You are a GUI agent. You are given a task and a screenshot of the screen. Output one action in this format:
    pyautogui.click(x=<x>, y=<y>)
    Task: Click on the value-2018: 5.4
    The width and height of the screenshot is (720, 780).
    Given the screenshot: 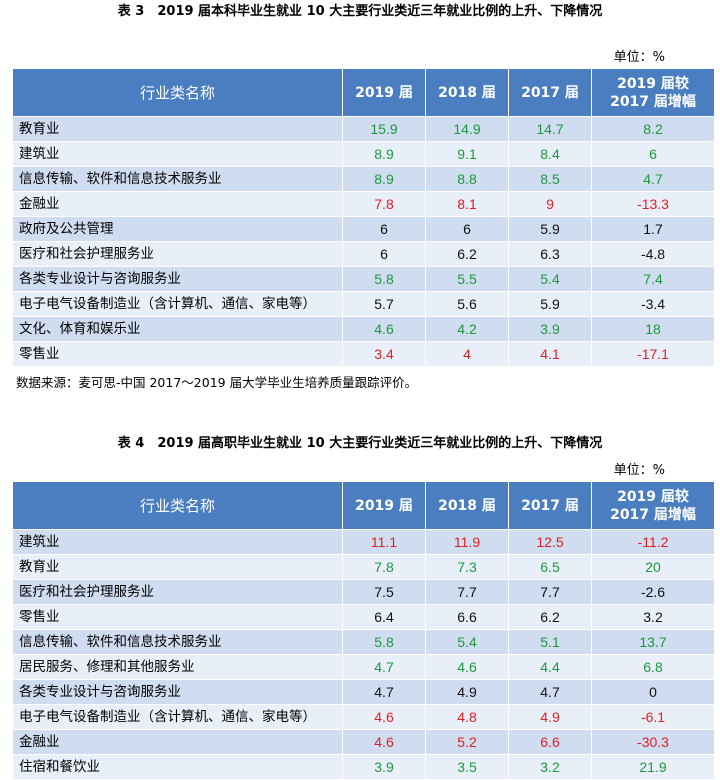 What is the action you would take?
    pyautogui.click(x=467, y=642)
    